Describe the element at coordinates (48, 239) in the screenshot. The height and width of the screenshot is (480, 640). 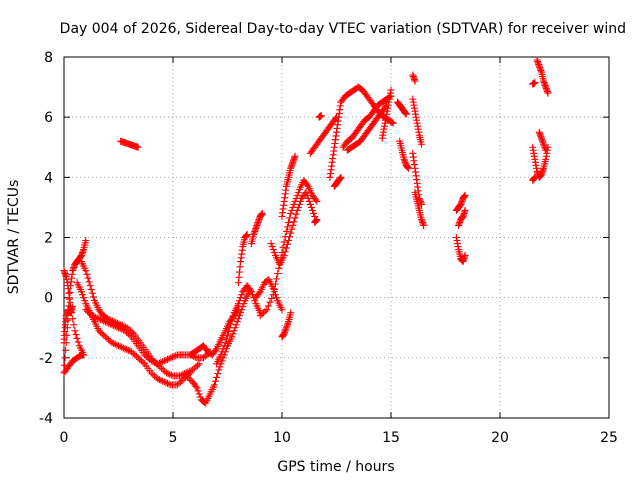
I see `y-tick-label: 2` at that location.